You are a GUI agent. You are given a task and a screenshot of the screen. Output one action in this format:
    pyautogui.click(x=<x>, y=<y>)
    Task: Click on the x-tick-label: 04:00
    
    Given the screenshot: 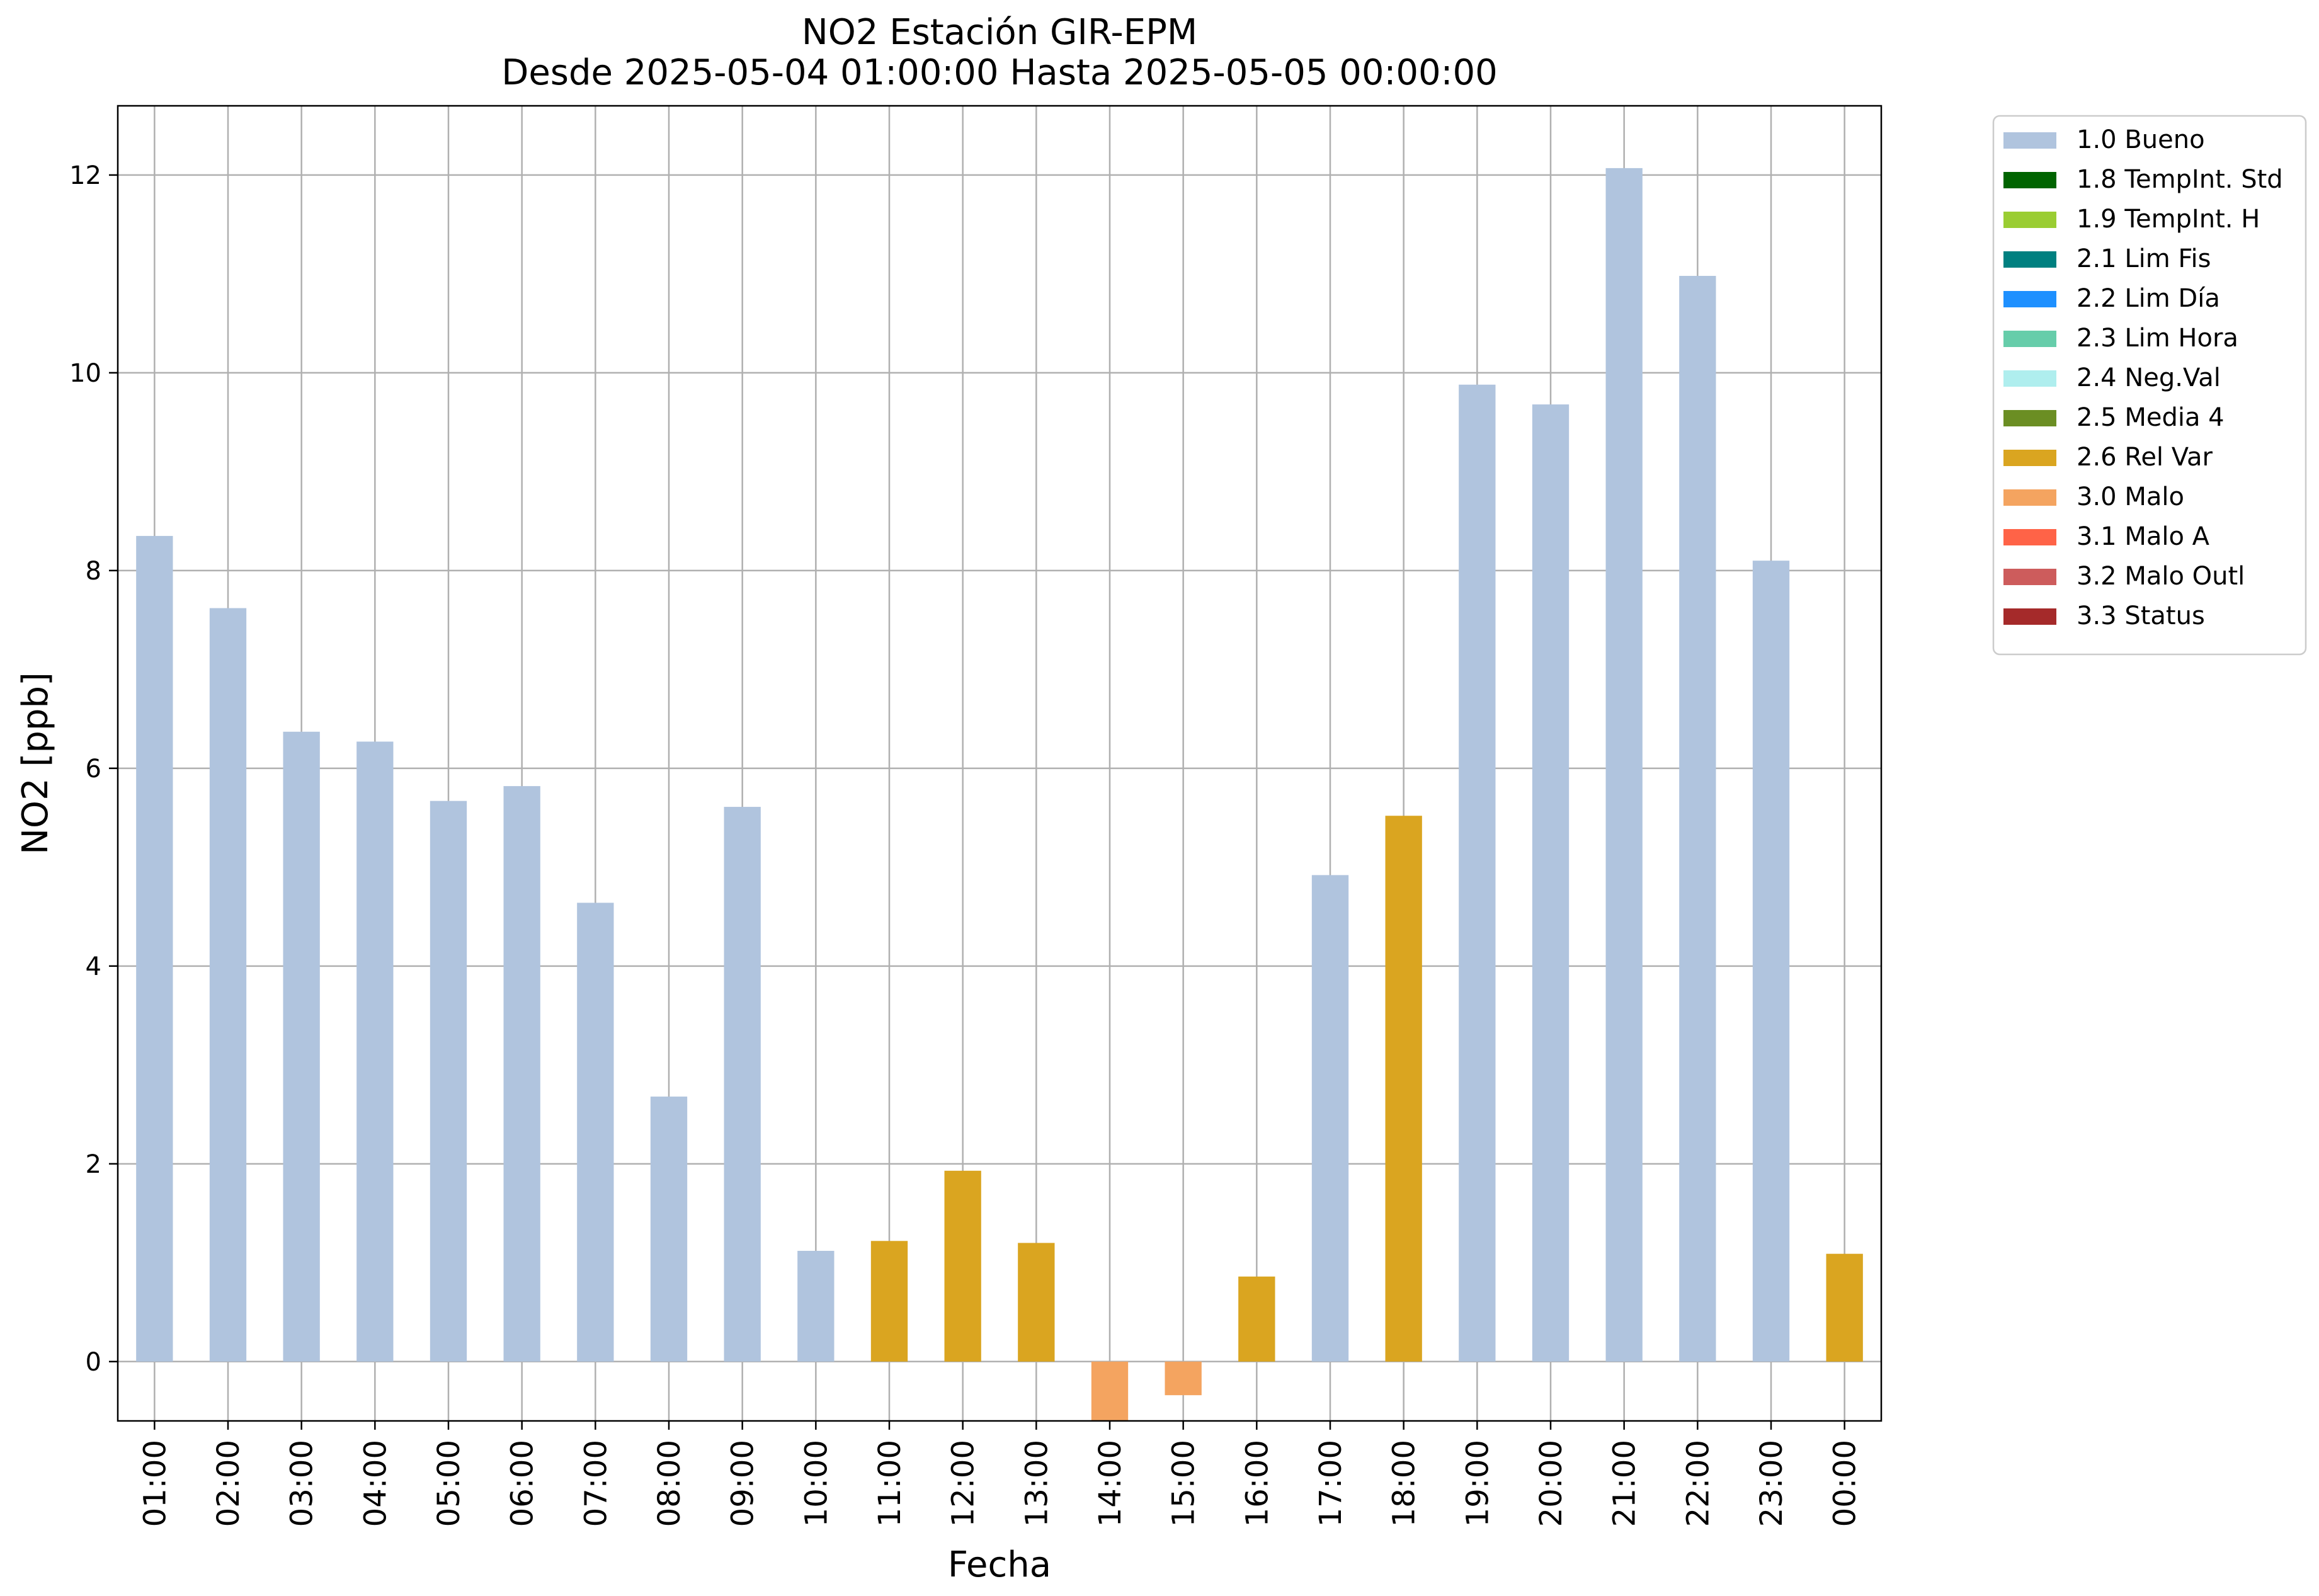 What is the action you would take?
    pyautogui.click(x=375, y=1483)
    